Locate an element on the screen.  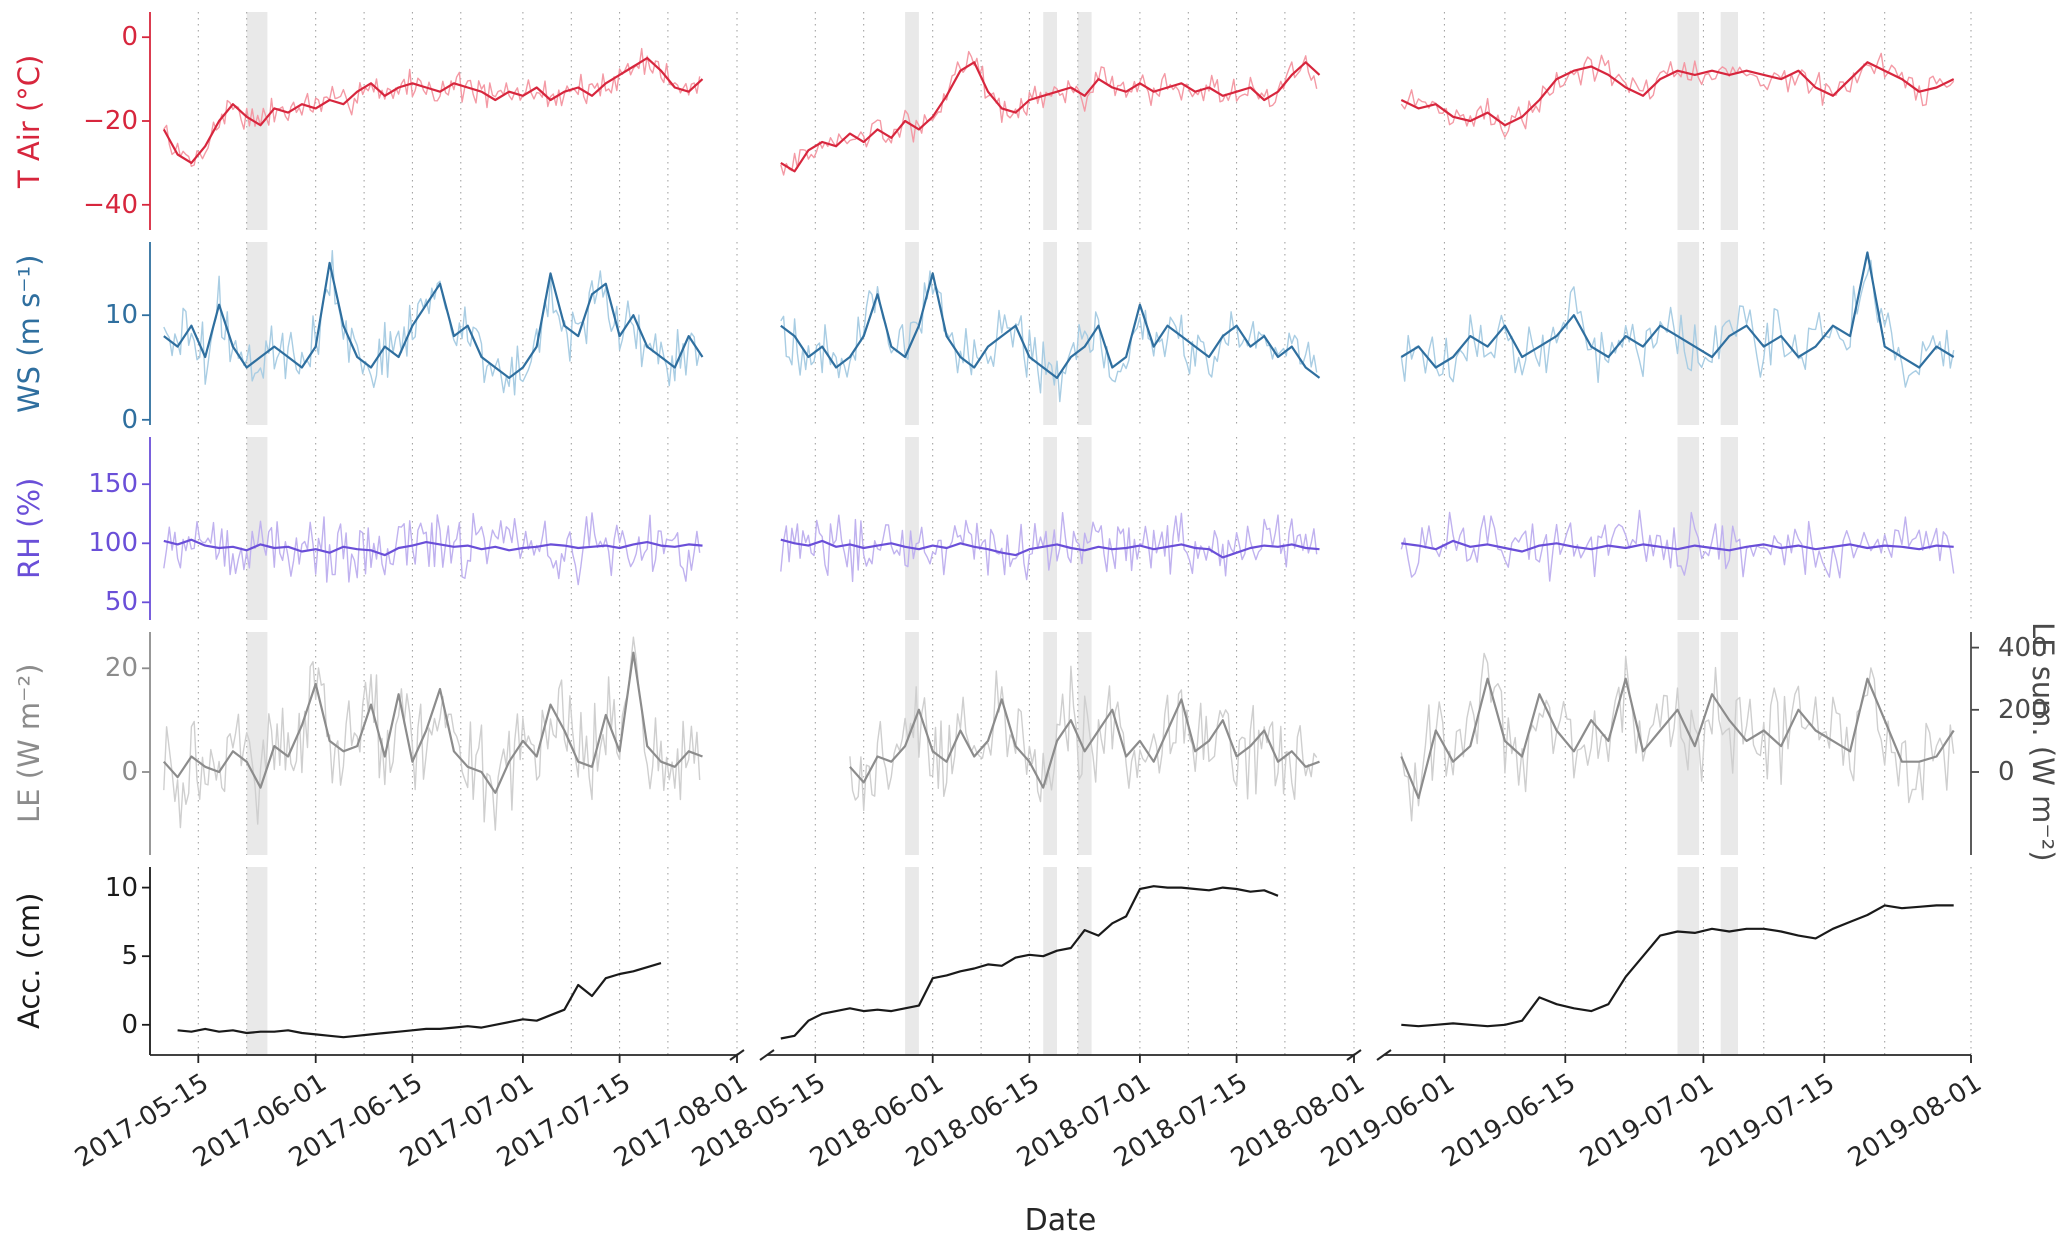
x-tick-label: 2017-05-15 is located at coordinates (142, 1121).